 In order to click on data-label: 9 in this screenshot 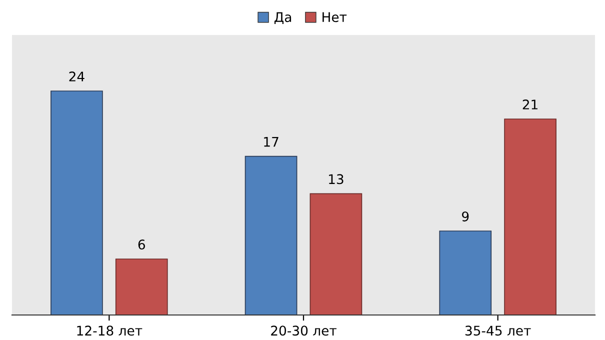, I will do `click(465, 217)`.